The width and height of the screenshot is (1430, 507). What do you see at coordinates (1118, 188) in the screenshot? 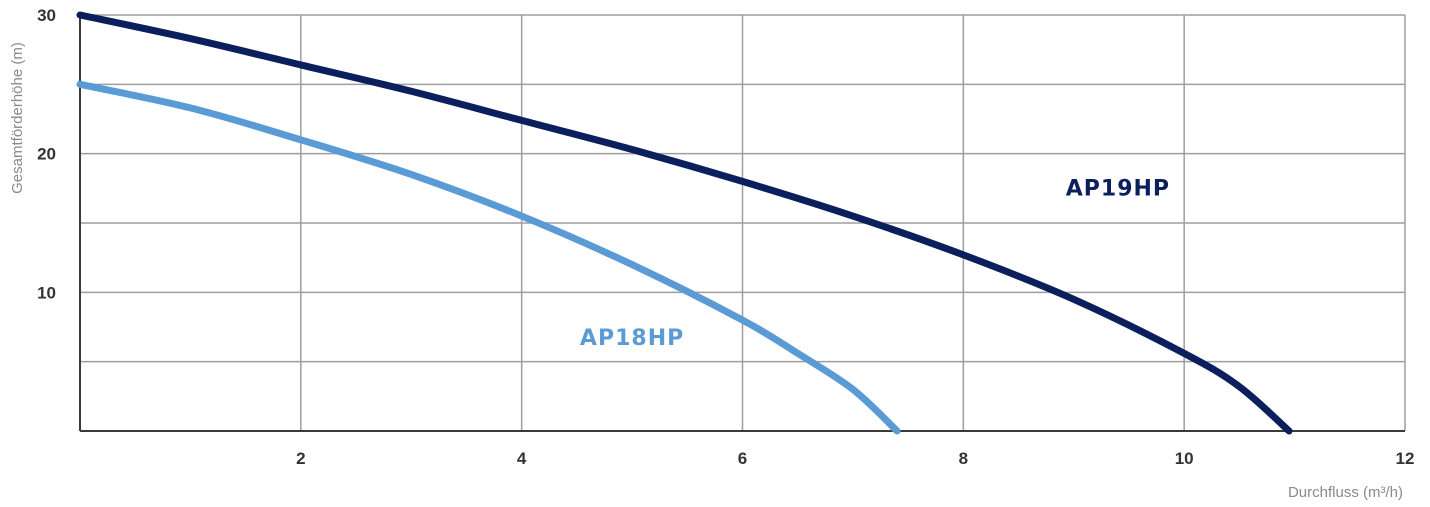
I see `series-label-ap19hp: AP19HP` at bounding box center [1118, 188].